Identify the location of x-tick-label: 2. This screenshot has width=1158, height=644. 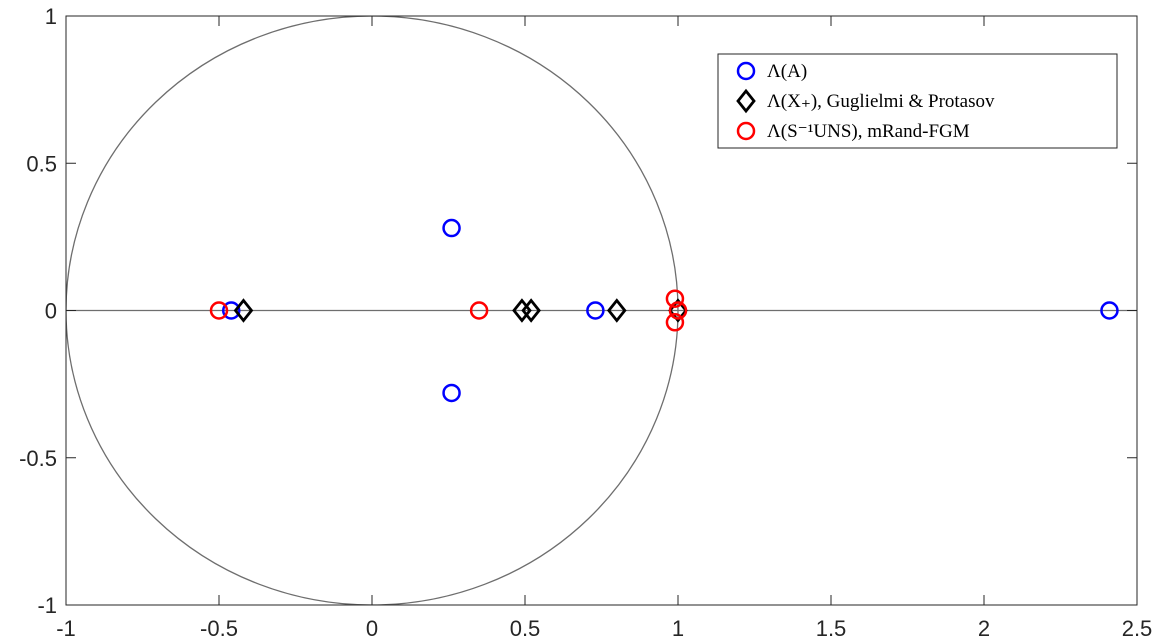
(984, 628).